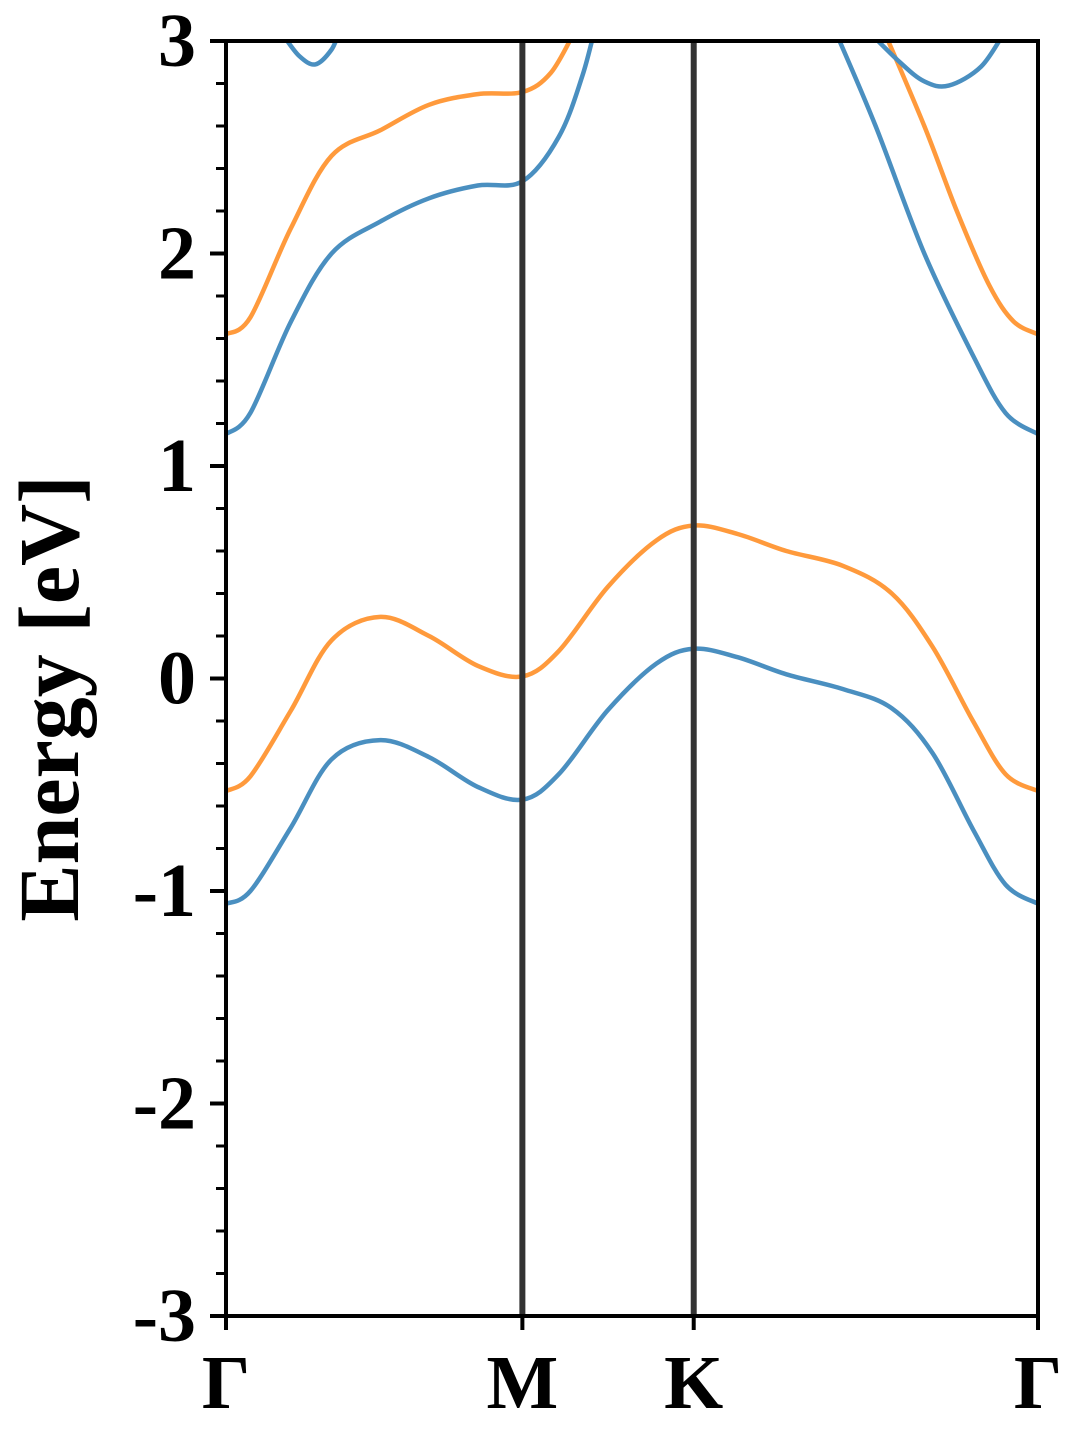 The height and width of the screenshot is (1440, 1080). What do you see at coordinates (177, 41) in the screenshot?
I see `y-tick-label: 3` at bounding box center [177, 41].